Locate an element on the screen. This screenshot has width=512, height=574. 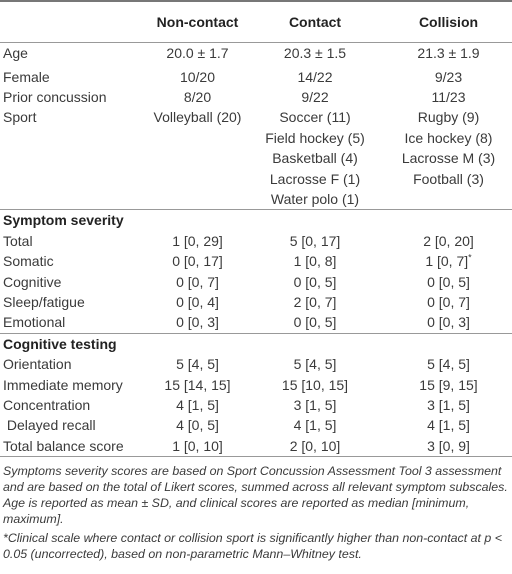
cell: 5 [0, 17] is located at coordinates (315, 240).